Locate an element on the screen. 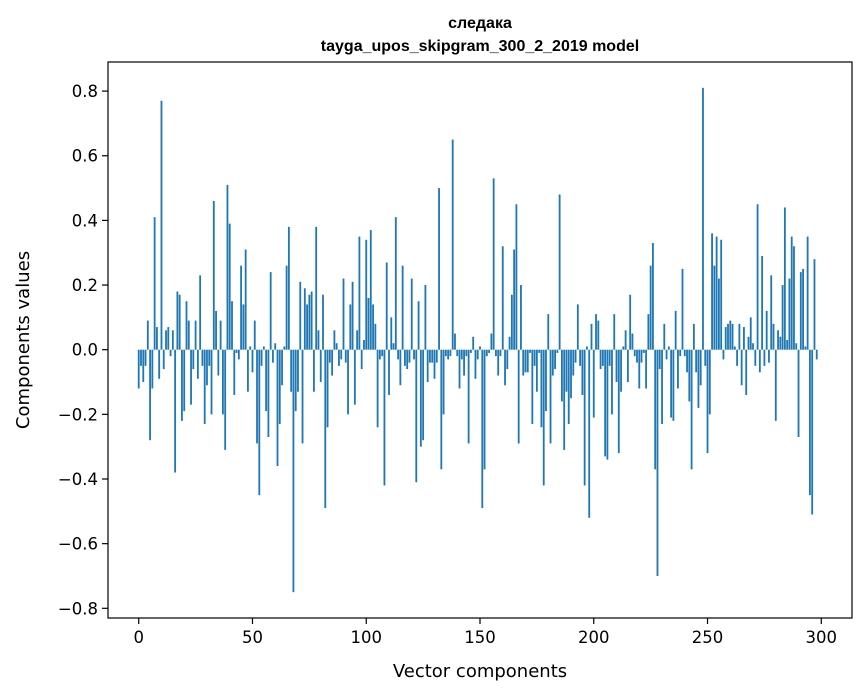  y-tick-label: −0.4 is located at coordinates (78, 479).